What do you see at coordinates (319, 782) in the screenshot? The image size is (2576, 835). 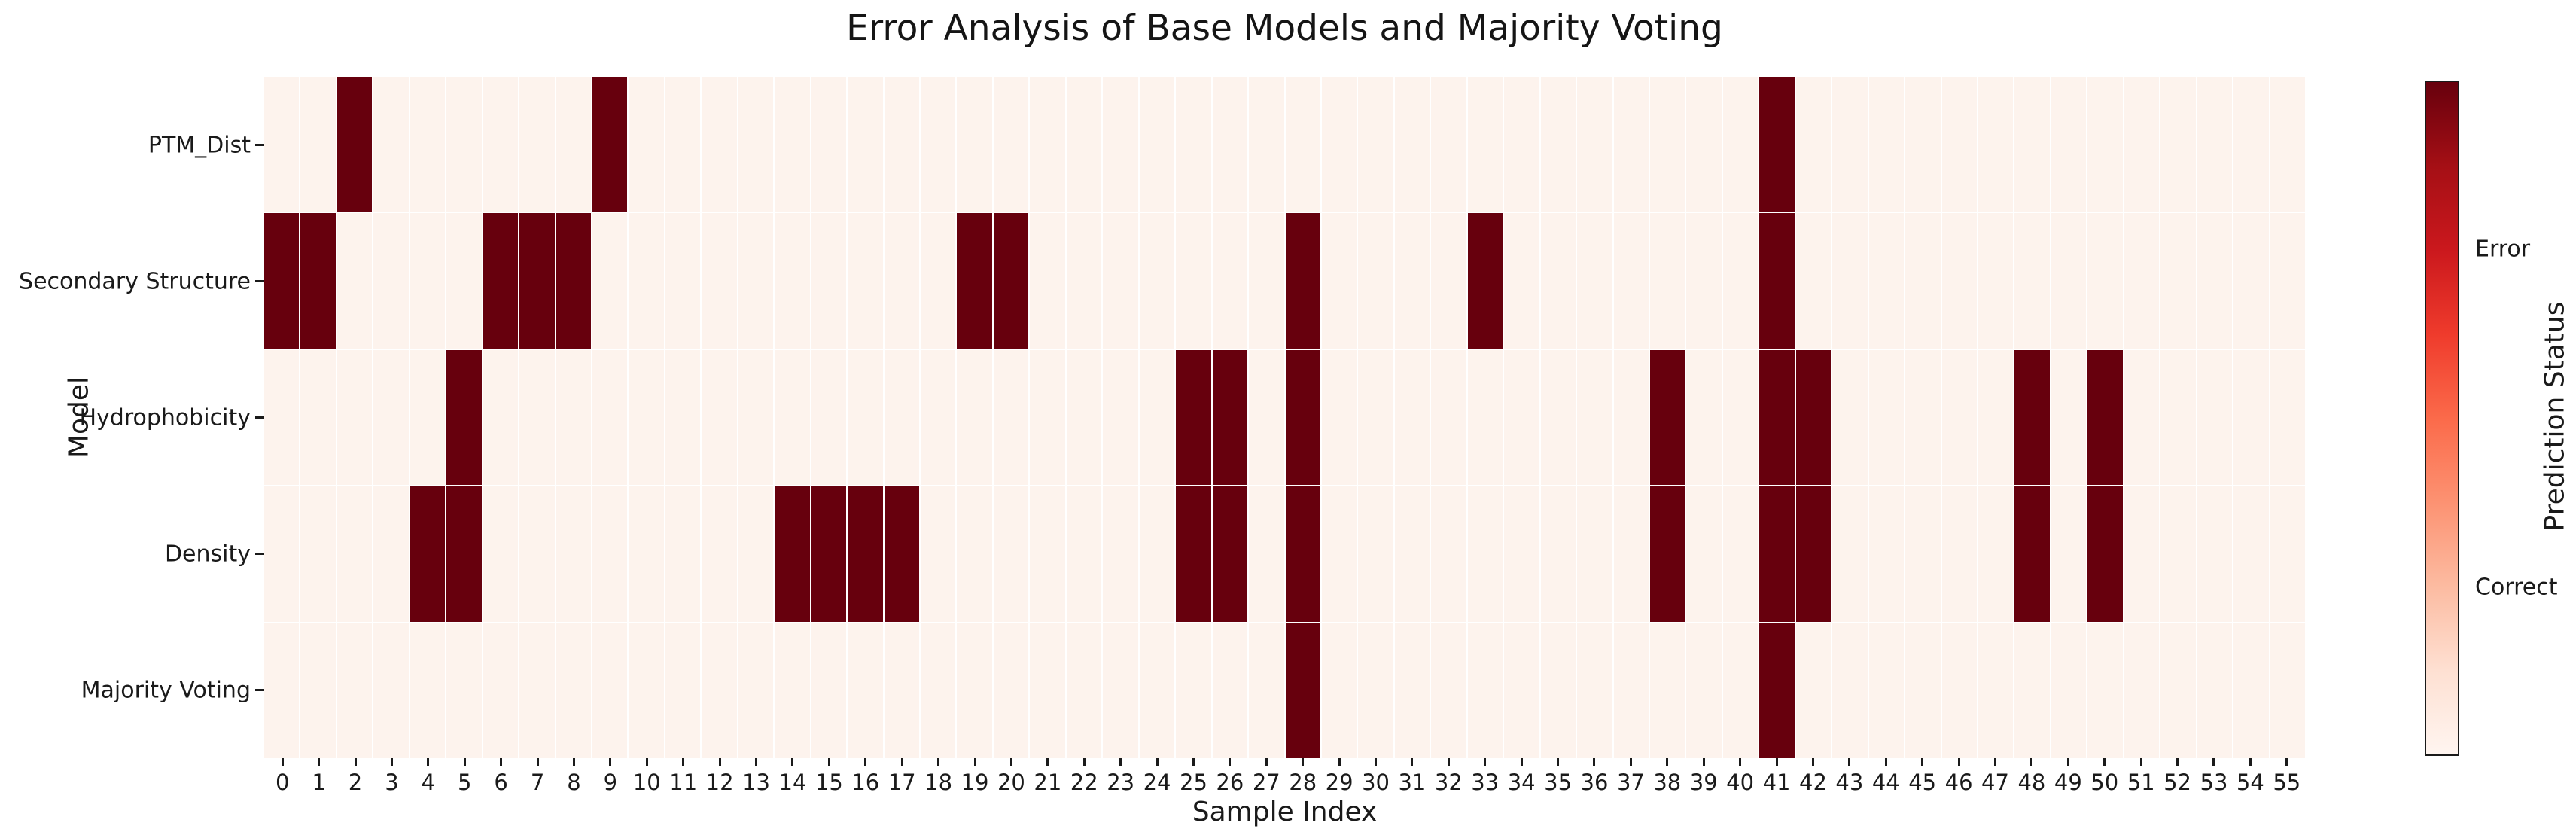 I see `x-tick-label: 1` at bounding box center [319, 782].